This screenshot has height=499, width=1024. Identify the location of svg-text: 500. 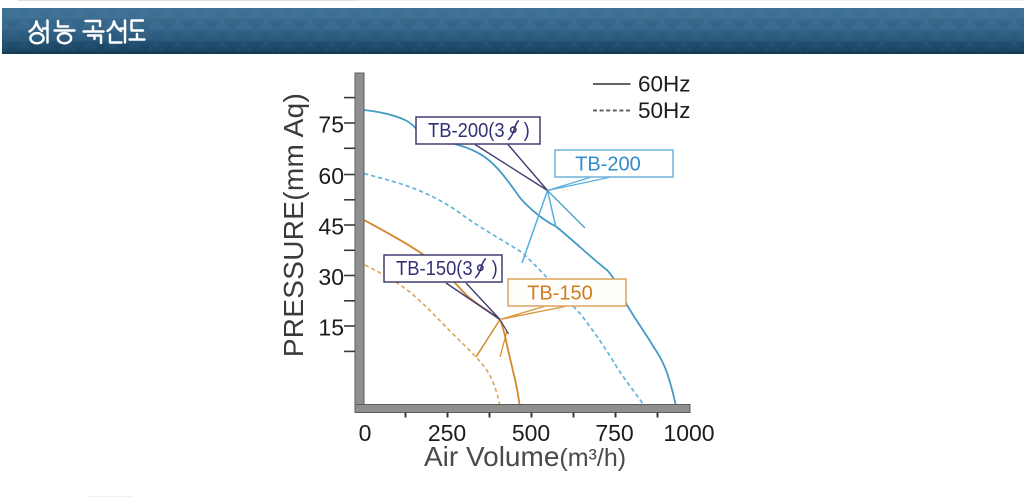
(531, 433).